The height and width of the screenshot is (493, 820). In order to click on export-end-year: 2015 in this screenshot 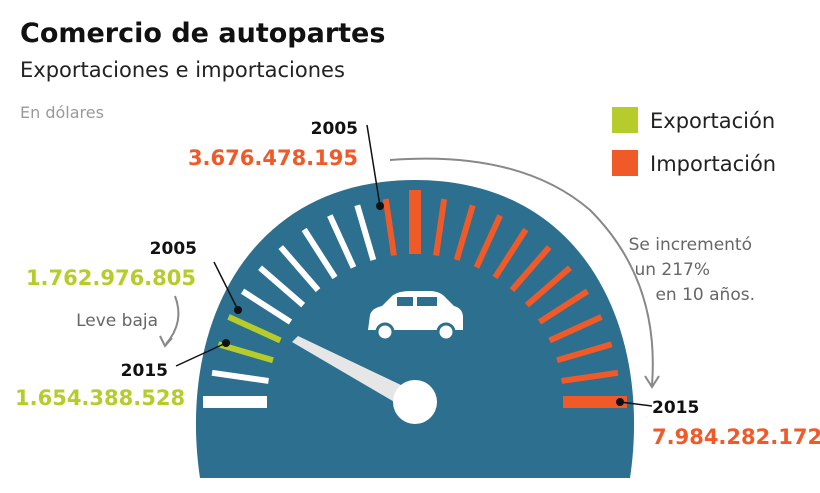, I will do `click(144, 371)`.